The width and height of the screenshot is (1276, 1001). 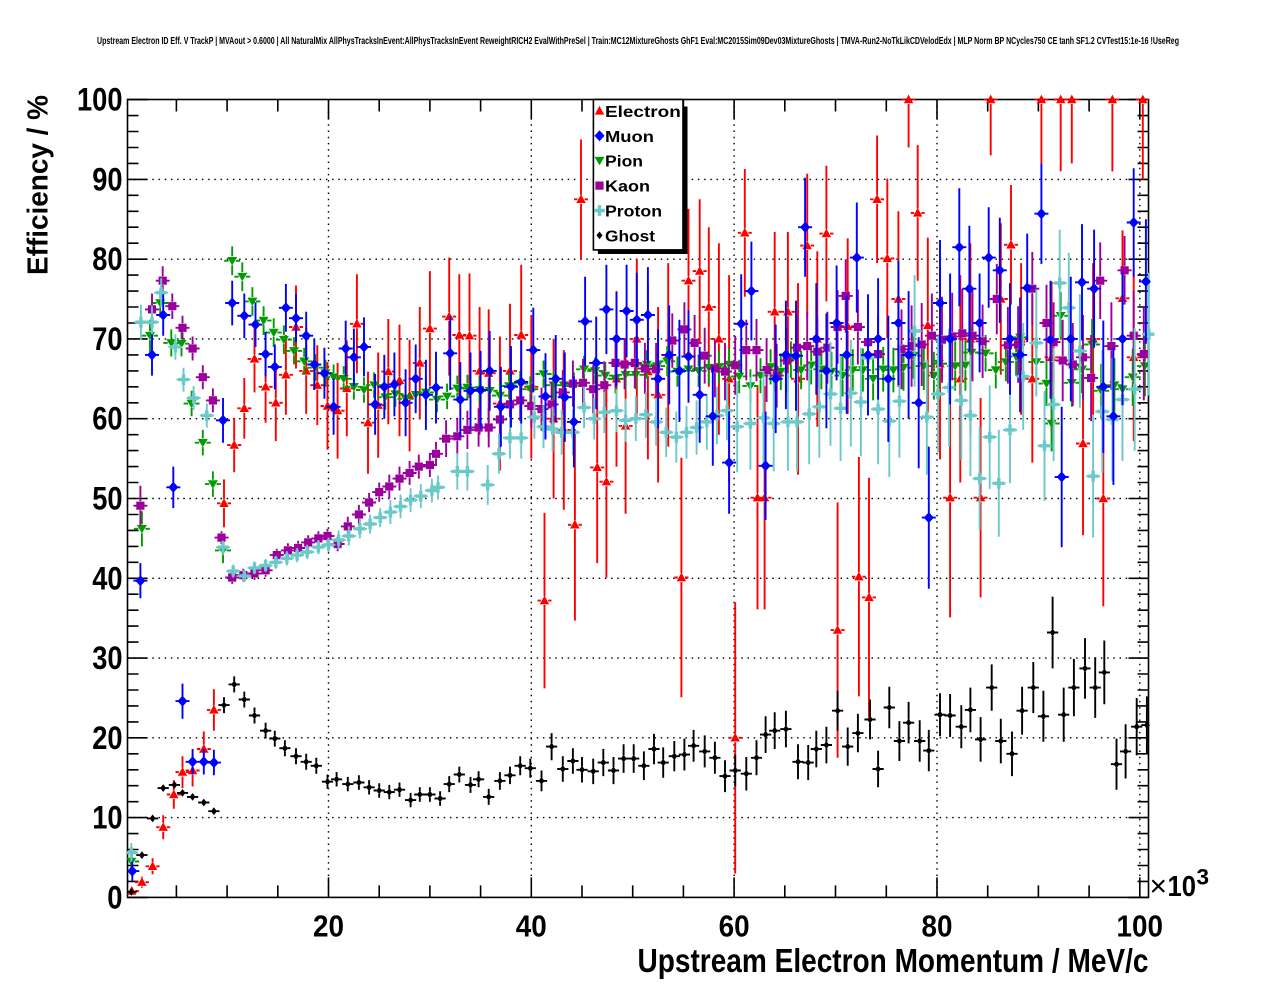 I want to click on svg-text: 70, so click(x=107, y=339).